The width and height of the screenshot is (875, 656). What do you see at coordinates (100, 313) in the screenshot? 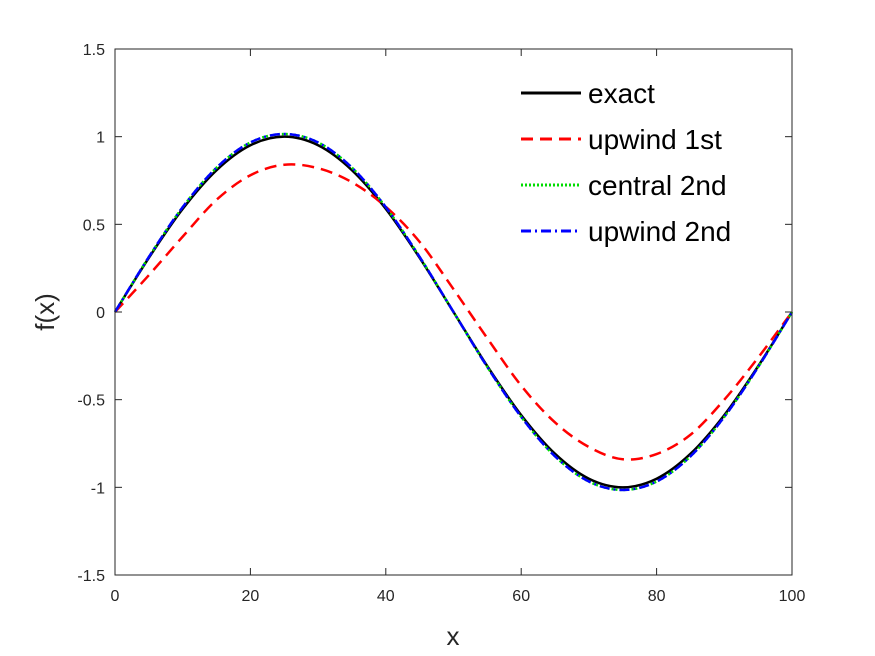
I see `y-tick-label: 0` at bounding box center [100, 313].